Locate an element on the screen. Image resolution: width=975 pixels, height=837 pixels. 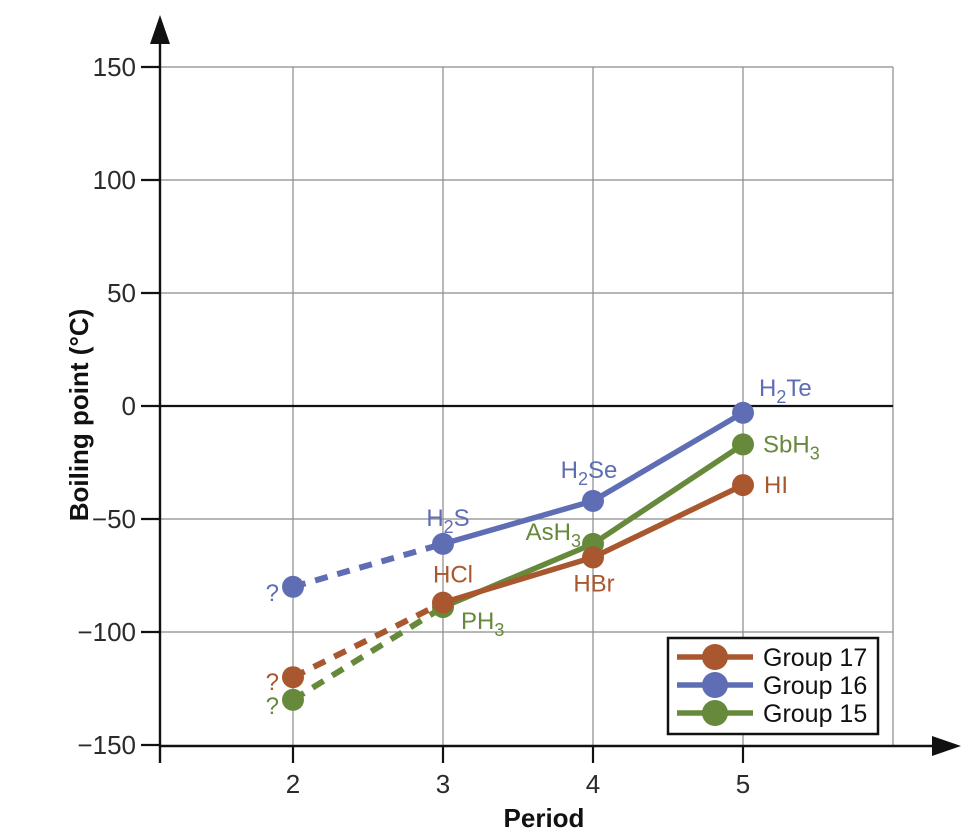
y-tick-label-0: 0 is located at coordinates (129, 406).